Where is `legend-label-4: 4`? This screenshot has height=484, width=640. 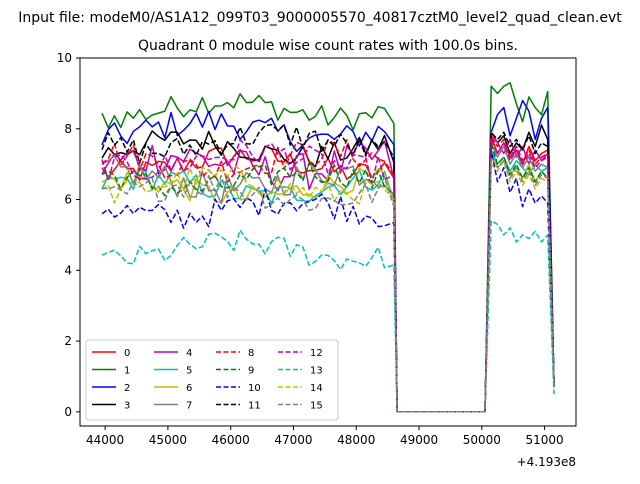 legend-label-4: 4 is located at coordinates (189, 353).